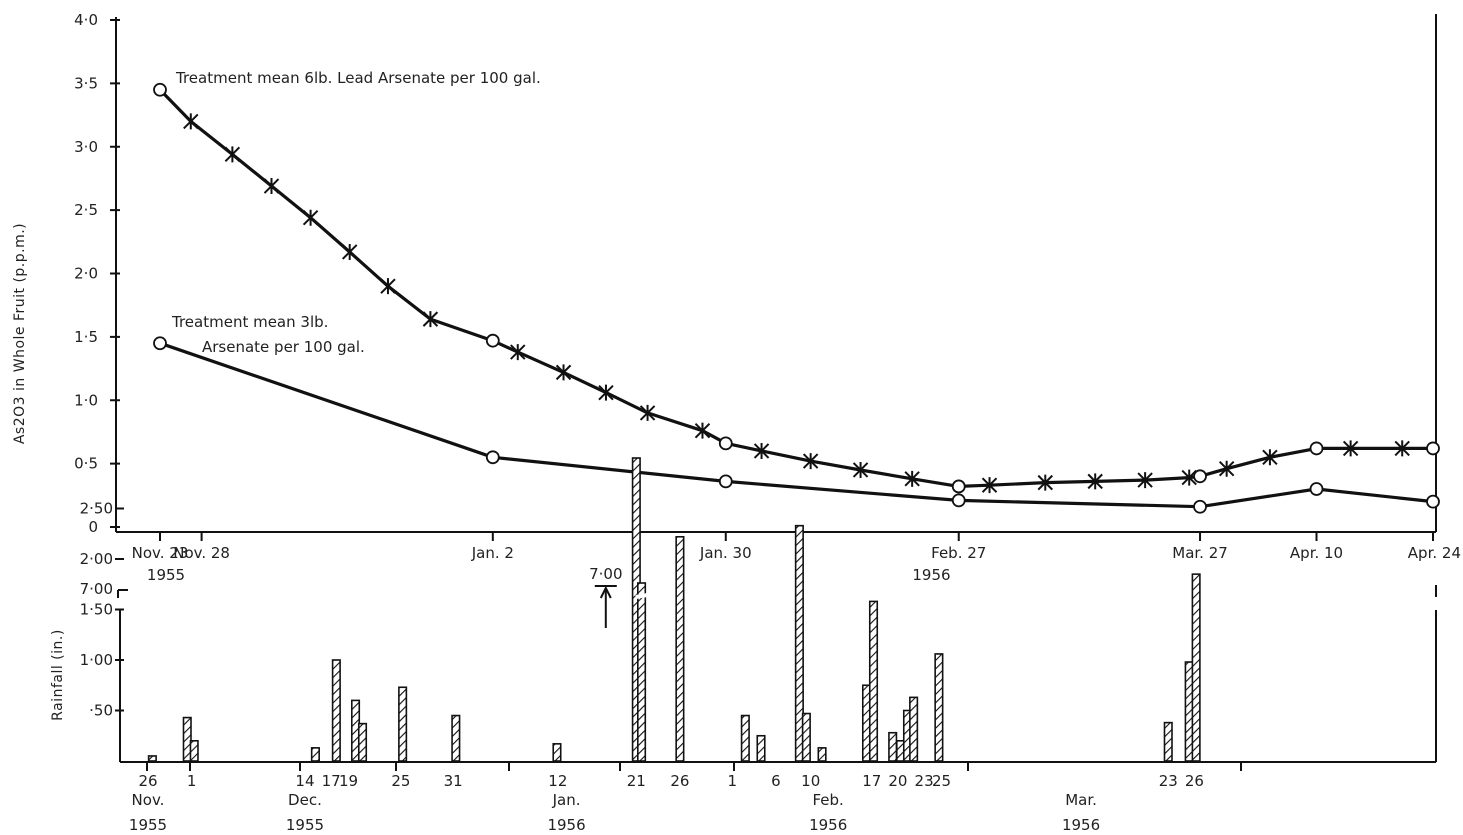  What do you see at coordinates (871, 781) in the screenshot?
I see `rain-x-tick-label: 17` at bounding box center [871, 781].